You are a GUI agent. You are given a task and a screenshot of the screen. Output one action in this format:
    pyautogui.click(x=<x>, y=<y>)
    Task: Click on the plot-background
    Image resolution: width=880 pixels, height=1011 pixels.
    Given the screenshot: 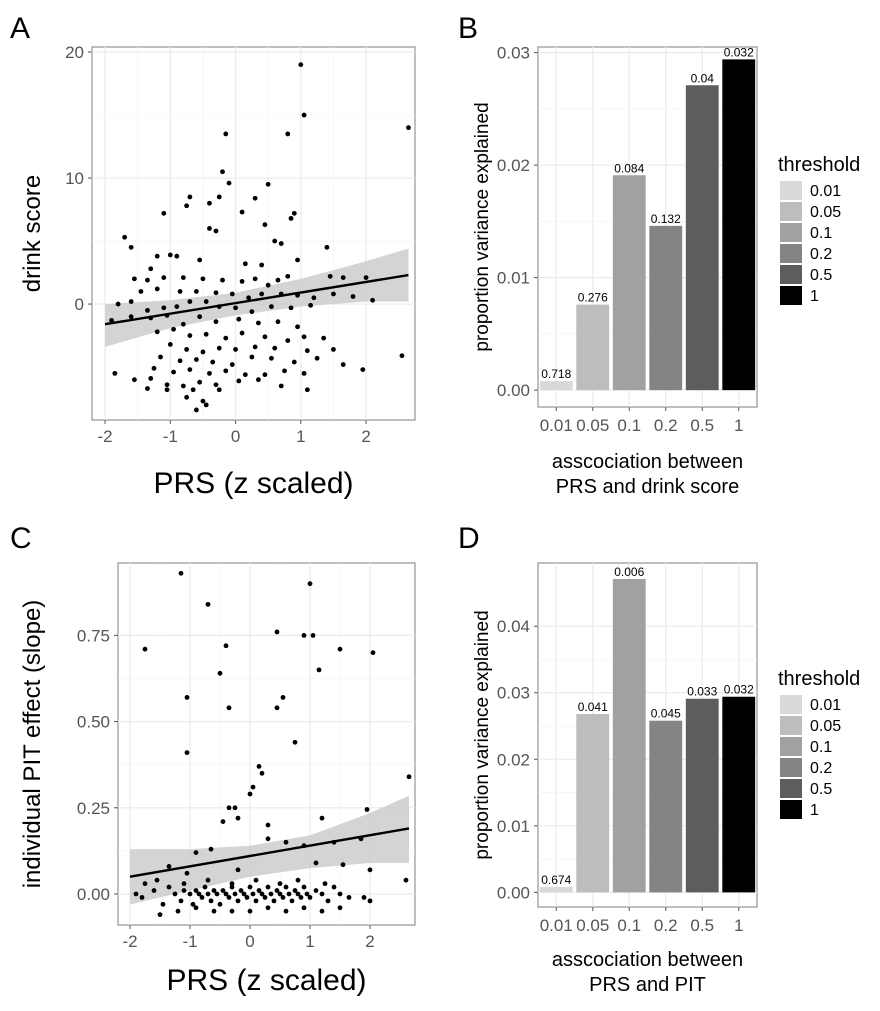 What is the action you would take?
    pyautogui.click(x=647, y=735)
    